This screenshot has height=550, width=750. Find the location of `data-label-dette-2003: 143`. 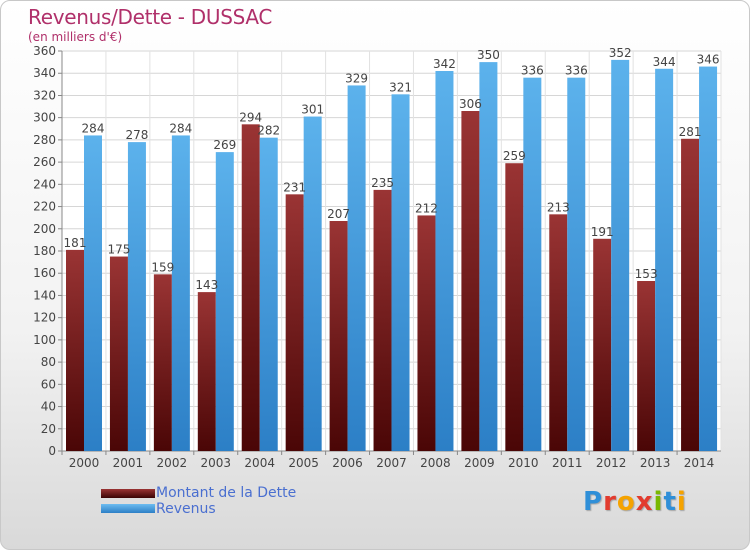

data-label-dette-2003: 143 is located at coordinates (206, 285).